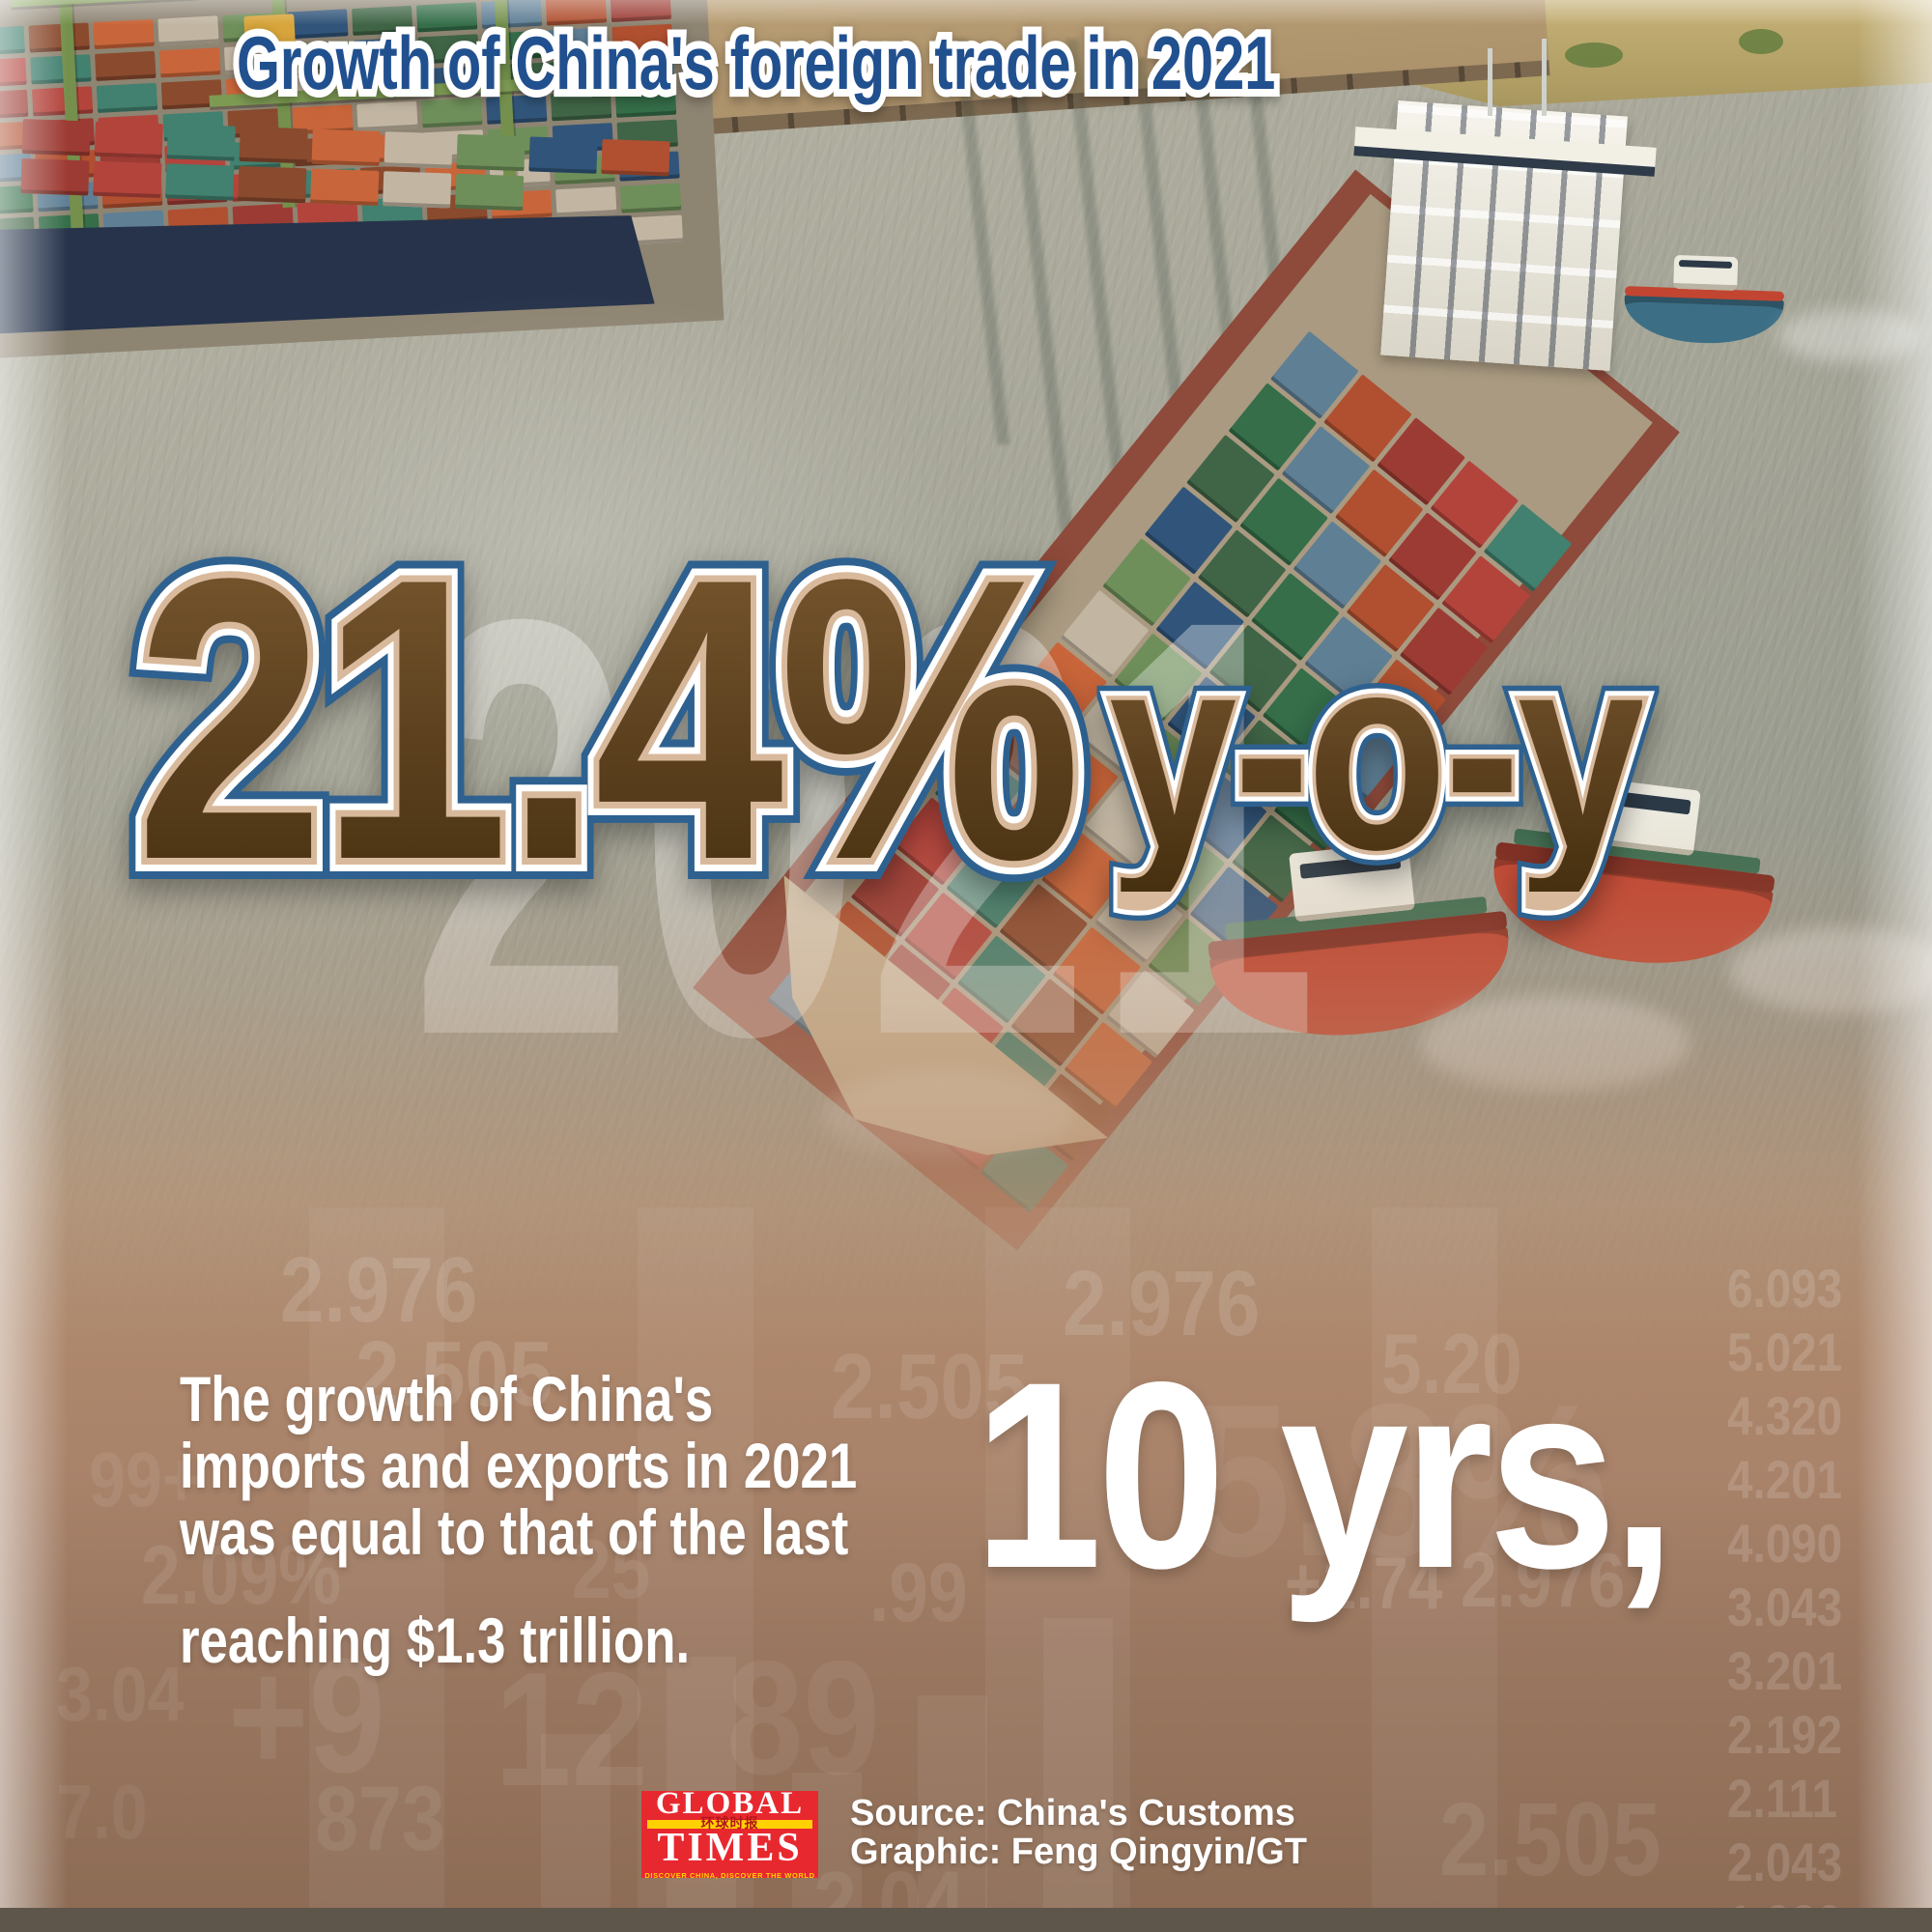 The image size is (1932, 1932). What do you see at coordinates (1785, 1543) in the screenshot?
I see `ghost-number: 4.090` at bounding box center [1785, 1543].